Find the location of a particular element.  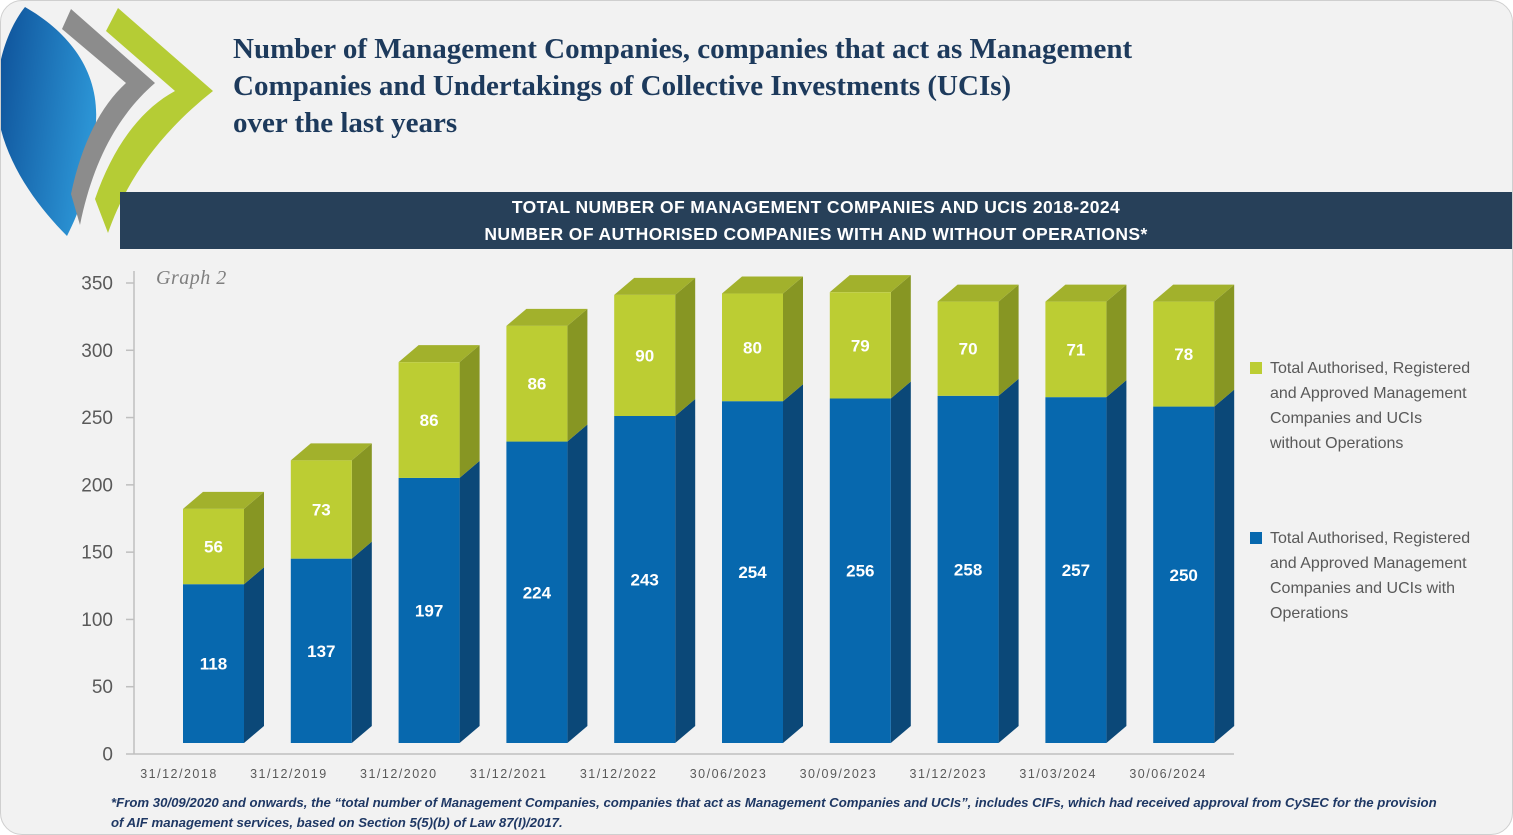

svg-text: 70 is located at coordinates (968, 349).